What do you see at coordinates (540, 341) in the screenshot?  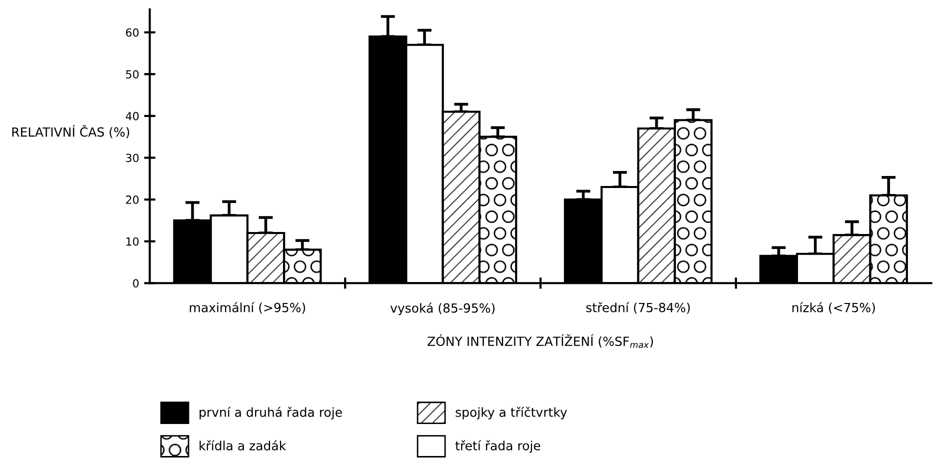 I see `x-axis-title: ZÓNY INTENZITY ZATÍŽENÍ (%SF$_{max}$)` at bounding box center [540, 341].